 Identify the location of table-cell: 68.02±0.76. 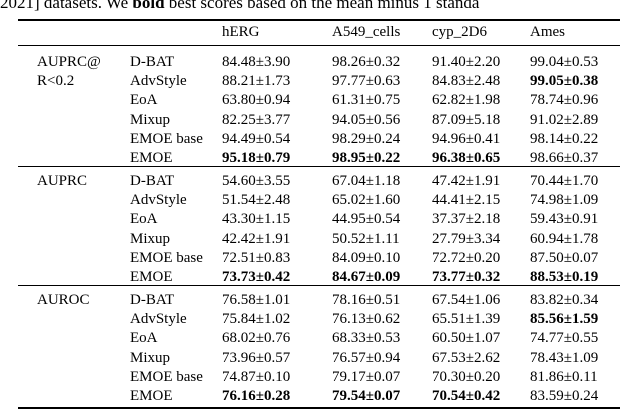
(256, 338).